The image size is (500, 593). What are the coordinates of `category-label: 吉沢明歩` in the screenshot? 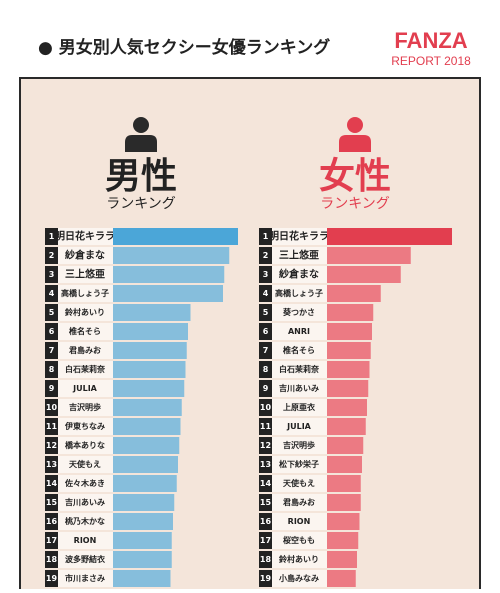 It's located at (299, 445).